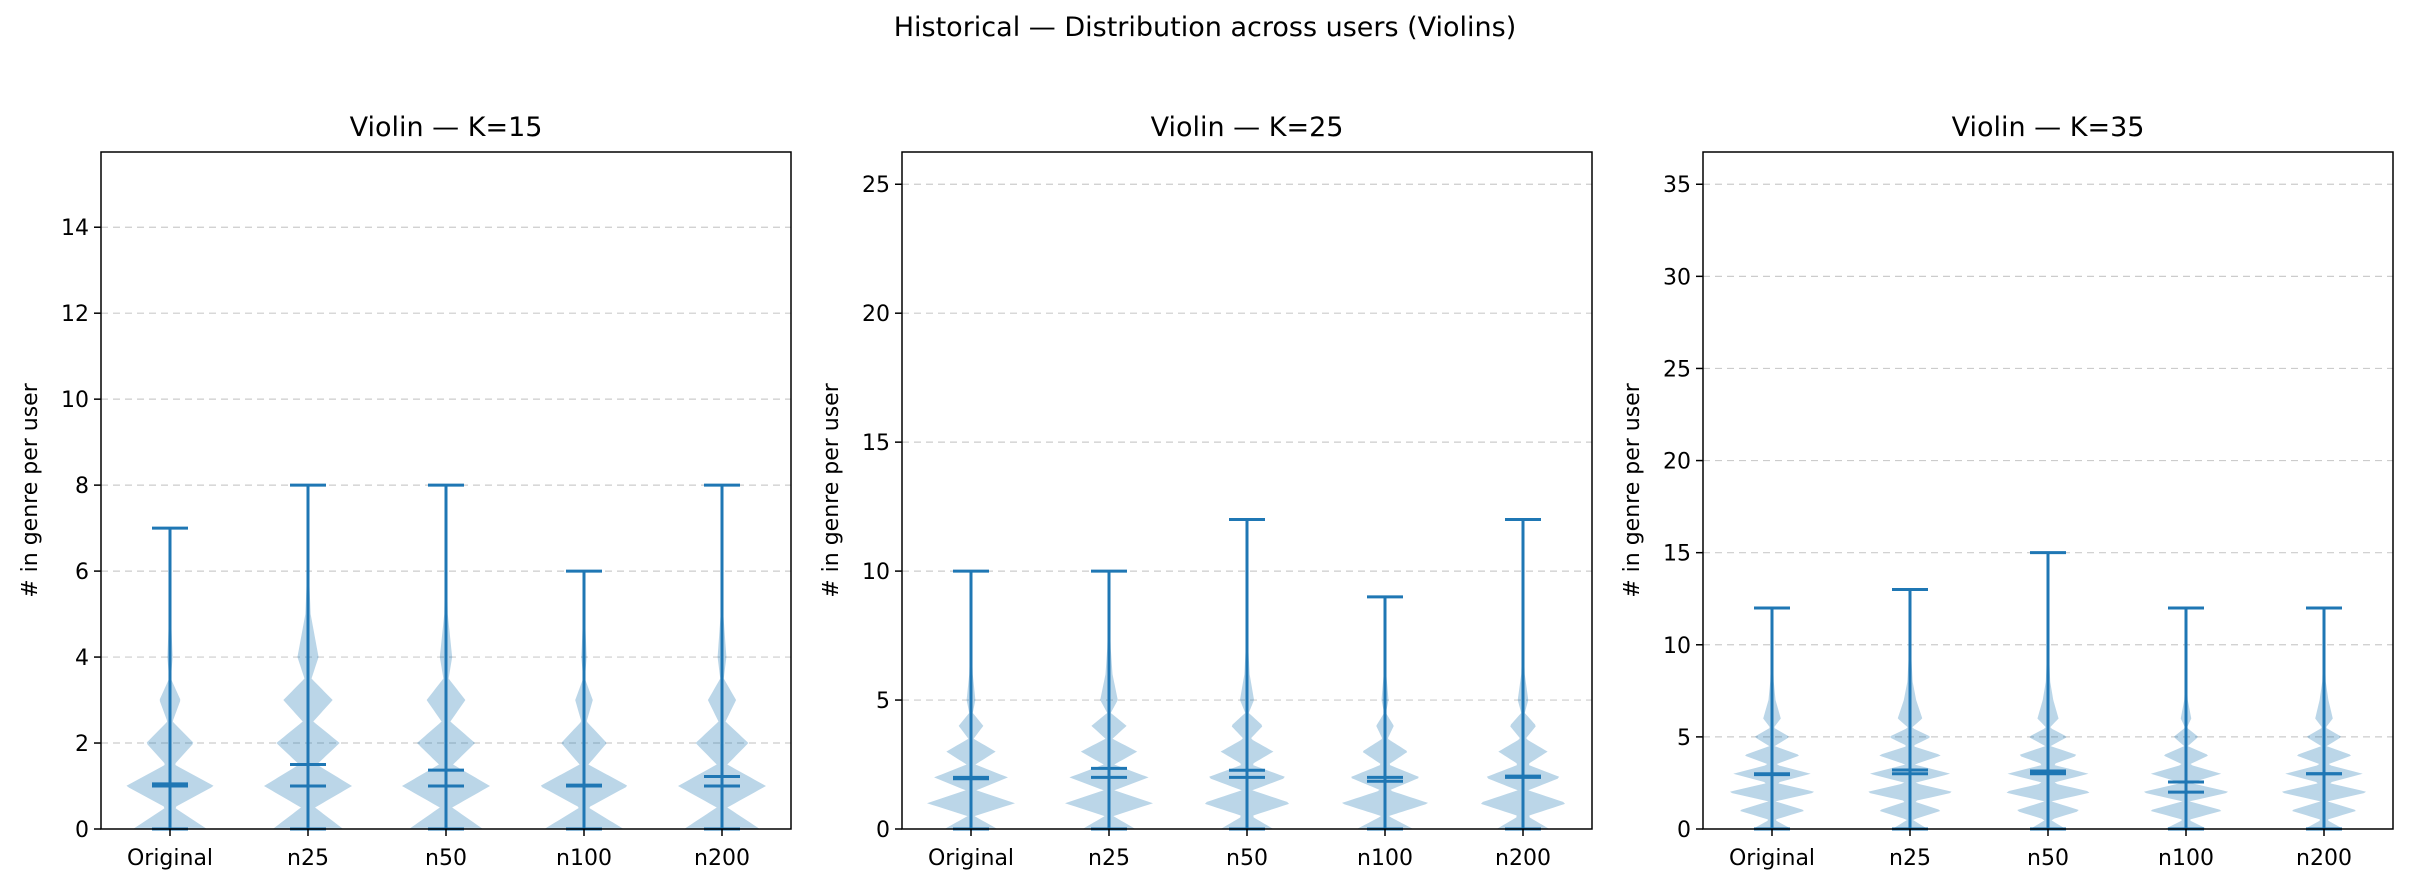 The height and width of the screenshot is (889, 2410). What do you see at coordinates (75, 314) in the screenshot?
I see `y-tick-label: 12` at bounding box center [75, 314].